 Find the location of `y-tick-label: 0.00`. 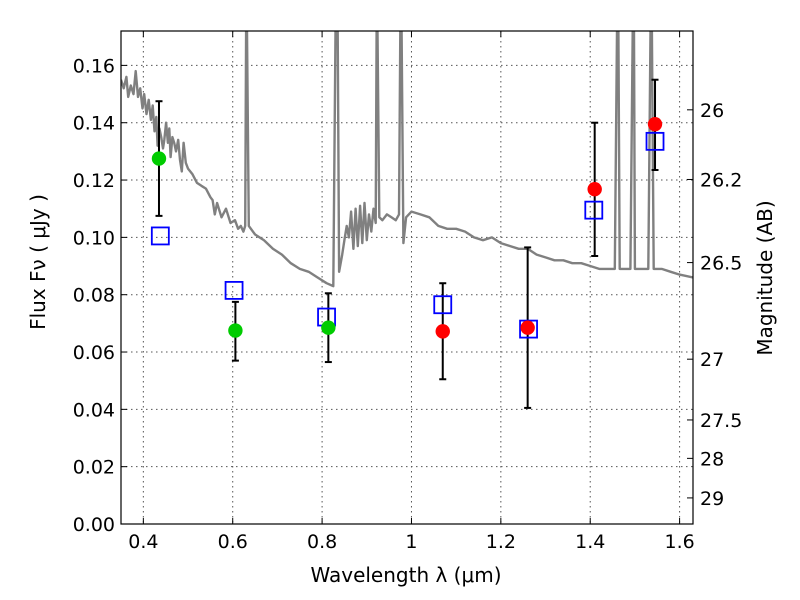

y-tick-label: 0.00 is located at coordinates (94, 525).